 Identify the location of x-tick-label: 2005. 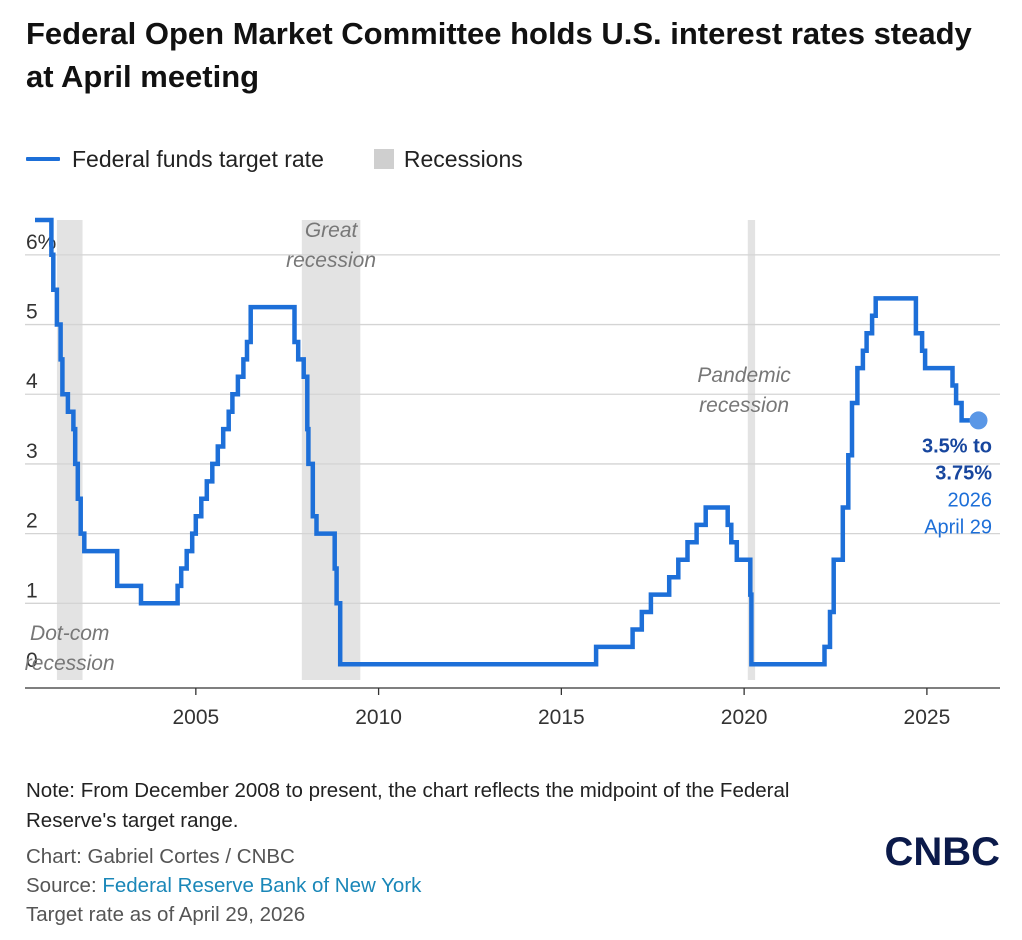
(195, 717).